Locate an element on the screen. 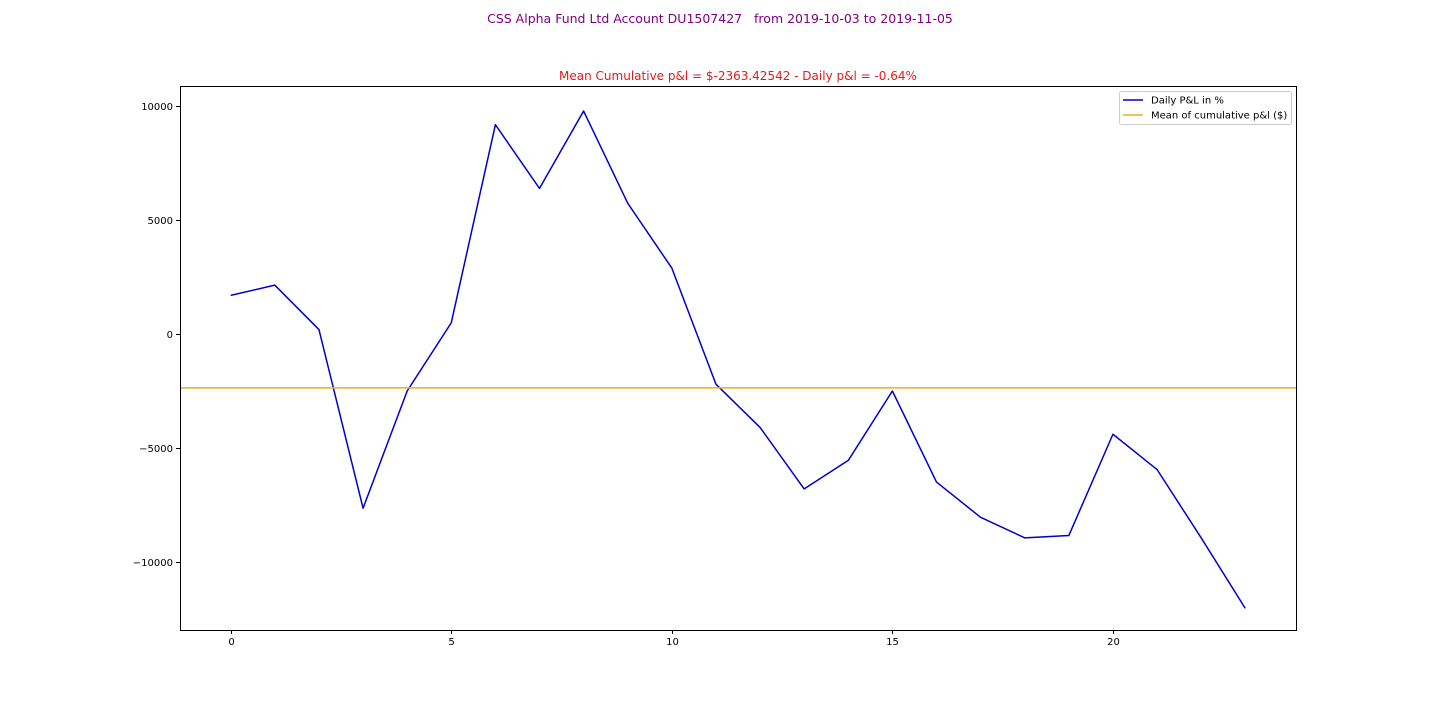  y-axis: −10000 −5000 0 5000 10000 is located at coordinates (156, 335).